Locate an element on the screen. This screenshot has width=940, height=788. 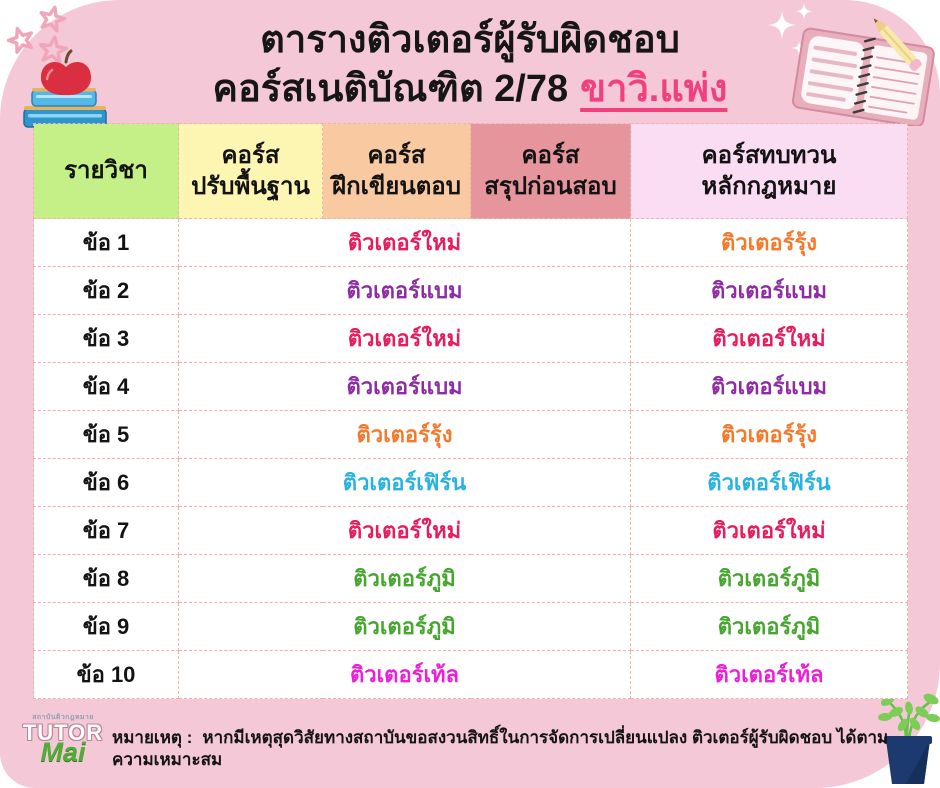
subject-cell: ข้อ 9 is located at coordinates (106, 626).